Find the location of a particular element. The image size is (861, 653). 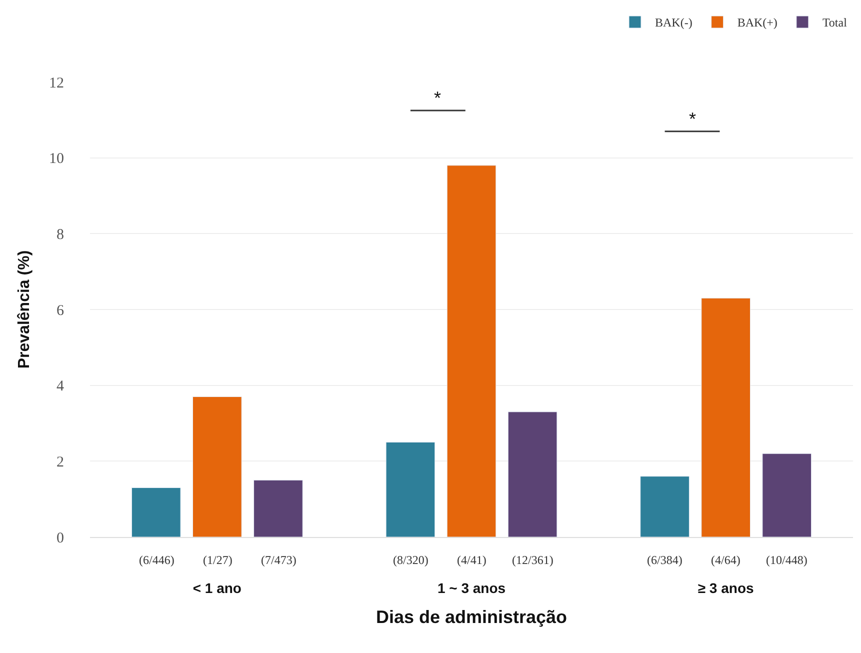

y-tick-label: 8 is located at coordinates (60, 234).